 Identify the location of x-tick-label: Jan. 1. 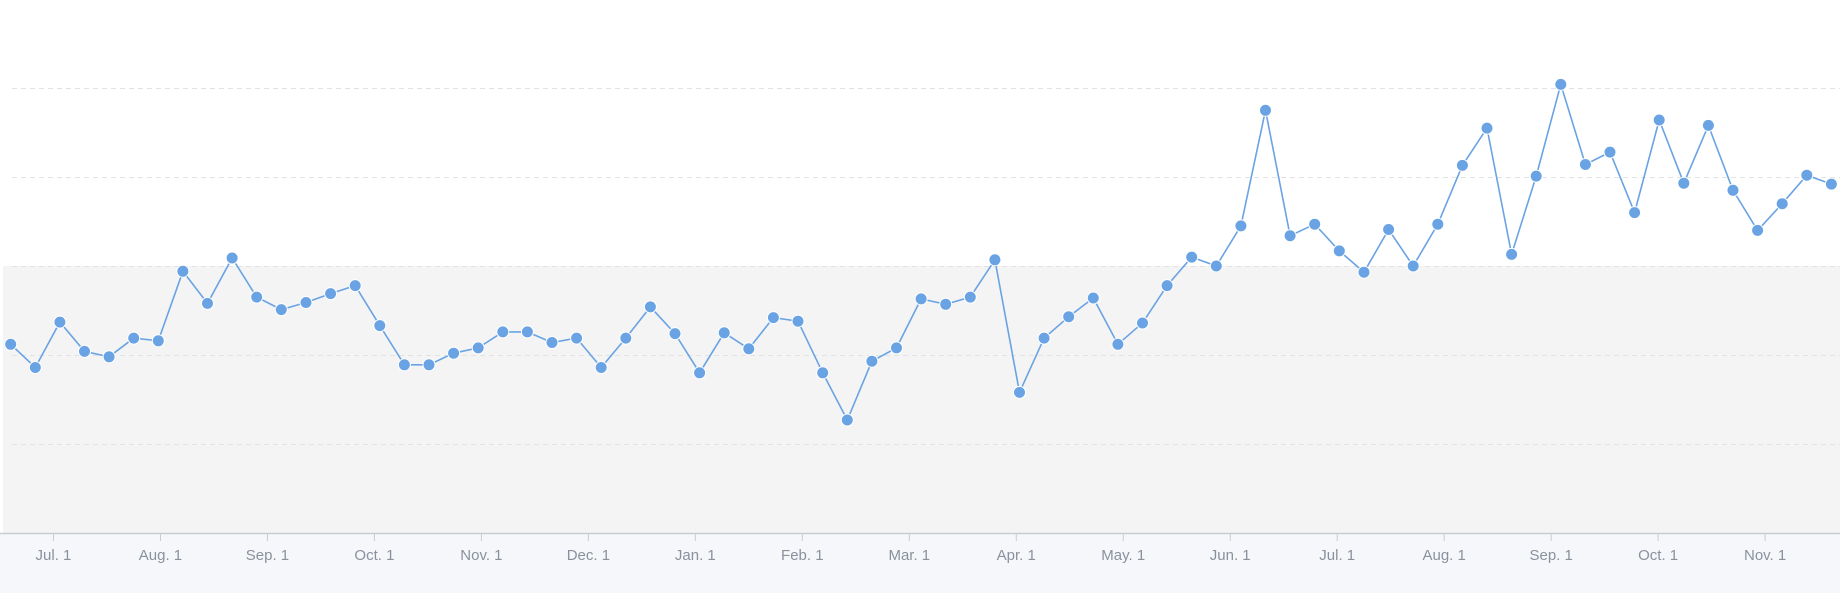
(695, 555).